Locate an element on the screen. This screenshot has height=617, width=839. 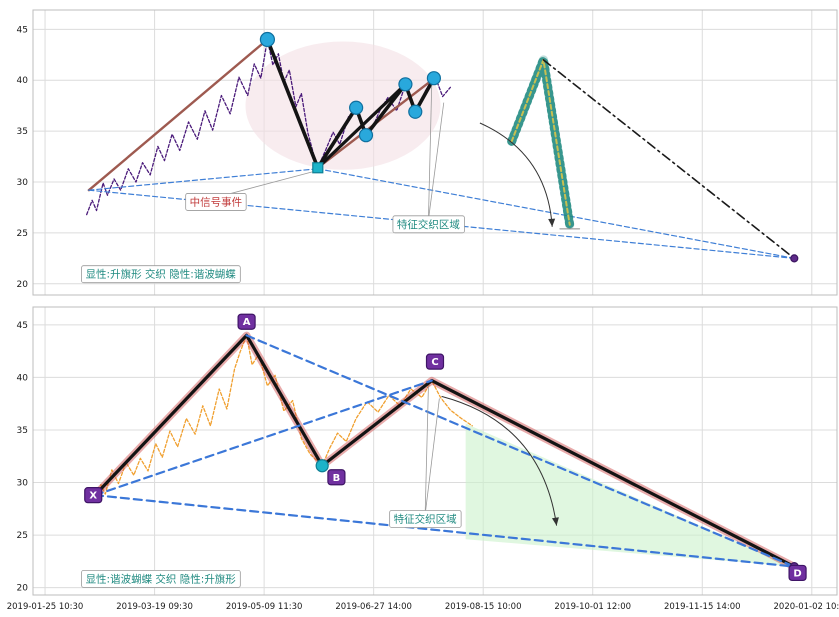
point-badge-label-B: B is located at coordinates (337, 478).